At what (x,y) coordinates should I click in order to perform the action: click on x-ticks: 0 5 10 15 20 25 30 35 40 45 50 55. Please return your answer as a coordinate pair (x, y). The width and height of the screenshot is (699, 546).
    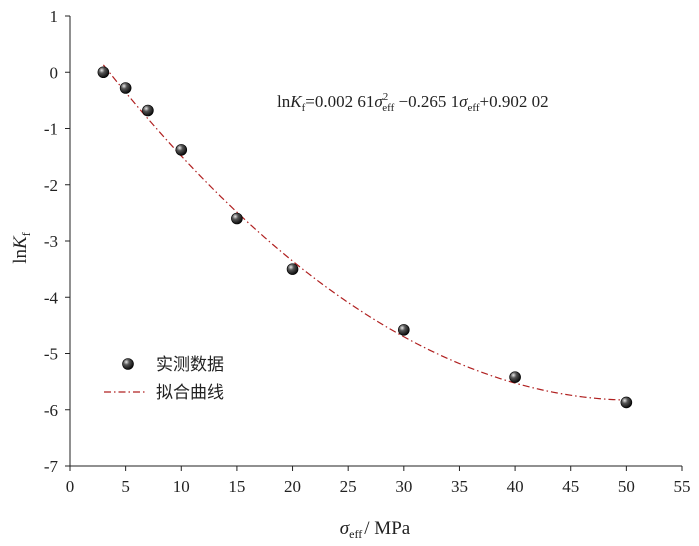
    Looking at the image, I should click on (378, 481).